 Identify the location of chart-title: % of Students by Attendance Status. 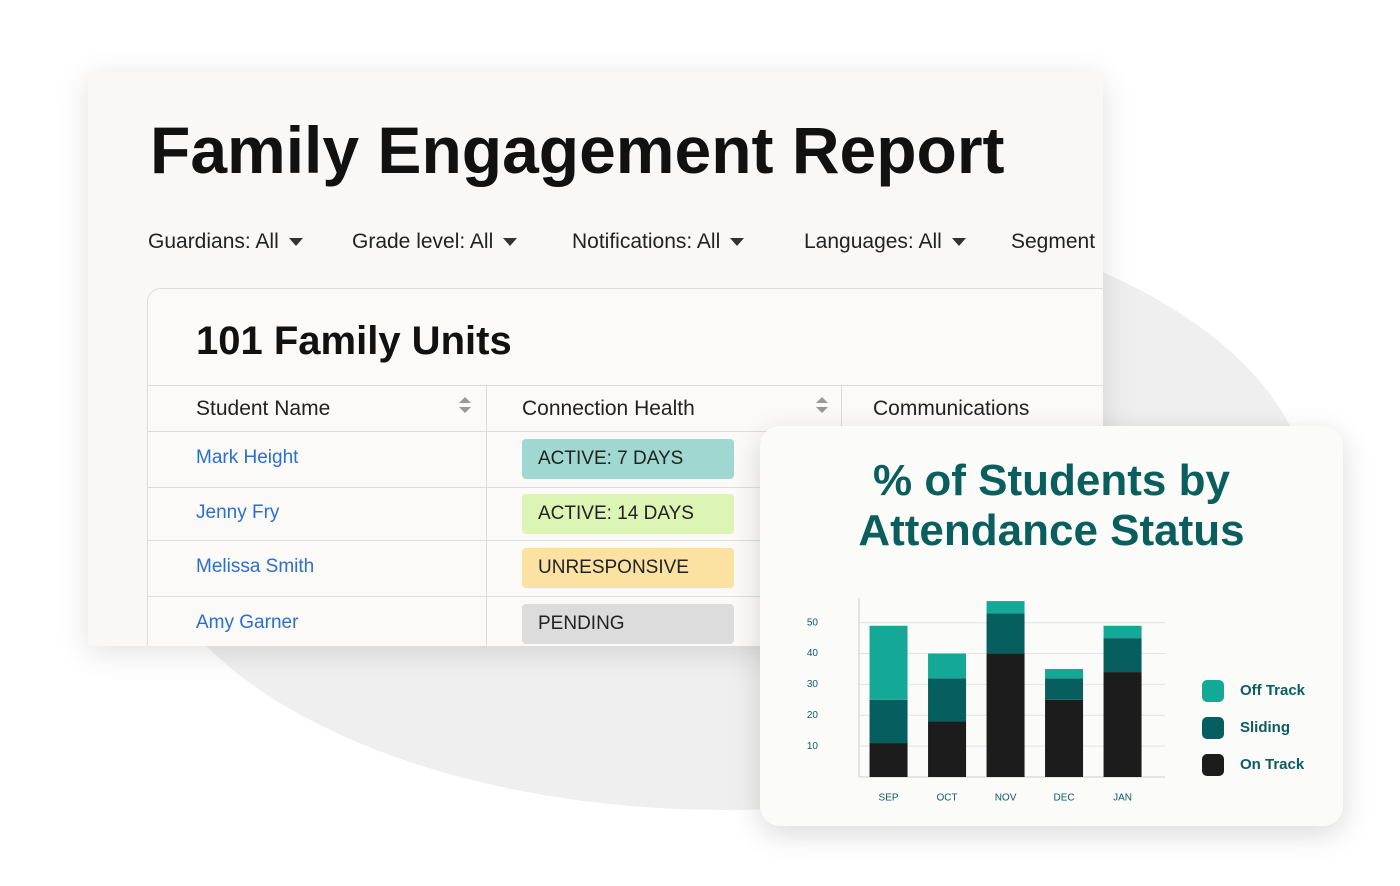
(1051, 505).